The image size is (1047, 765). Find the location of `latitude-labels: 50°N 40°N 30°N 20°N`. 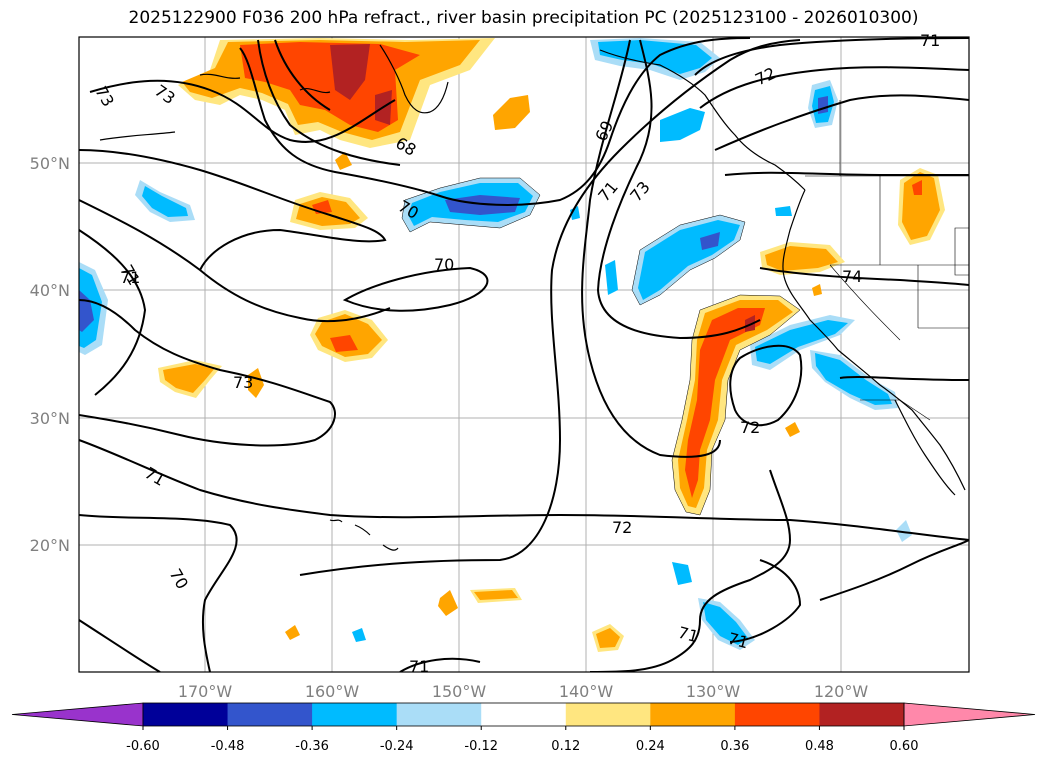

latitude-labels: 50°N 40°N 30°N 20°N is located at coordinates (50, 354).